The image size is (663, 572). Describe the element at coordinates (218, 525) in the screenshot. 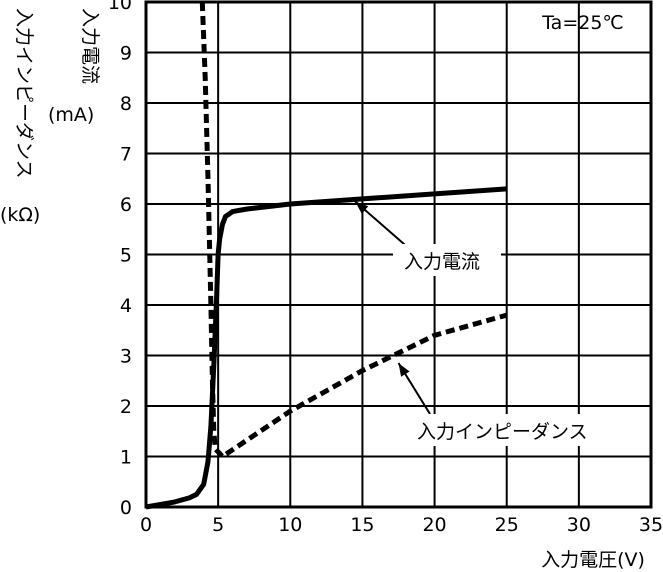

I see `x-tick-label: 5` at that location.